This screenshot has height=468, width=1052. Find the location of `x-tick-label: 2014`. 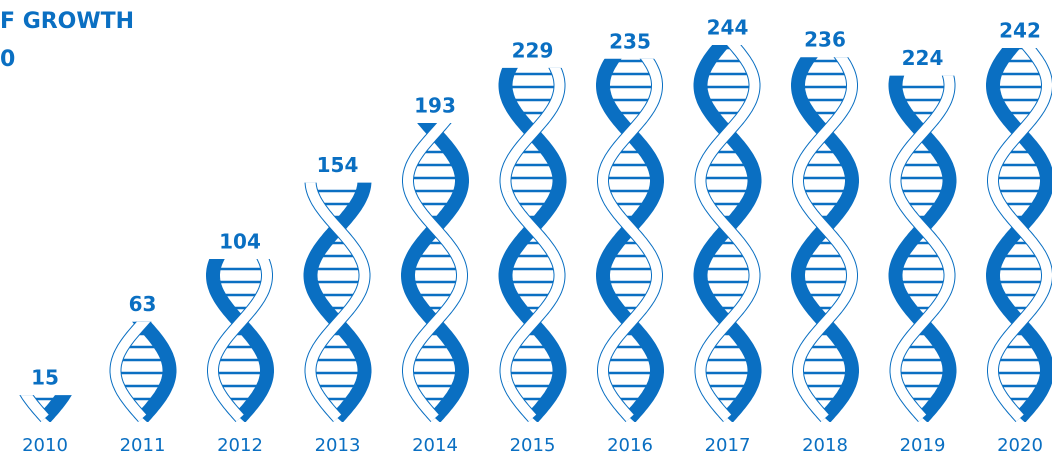

x-tick-label: 2014 is located at coordinates (435, 445).